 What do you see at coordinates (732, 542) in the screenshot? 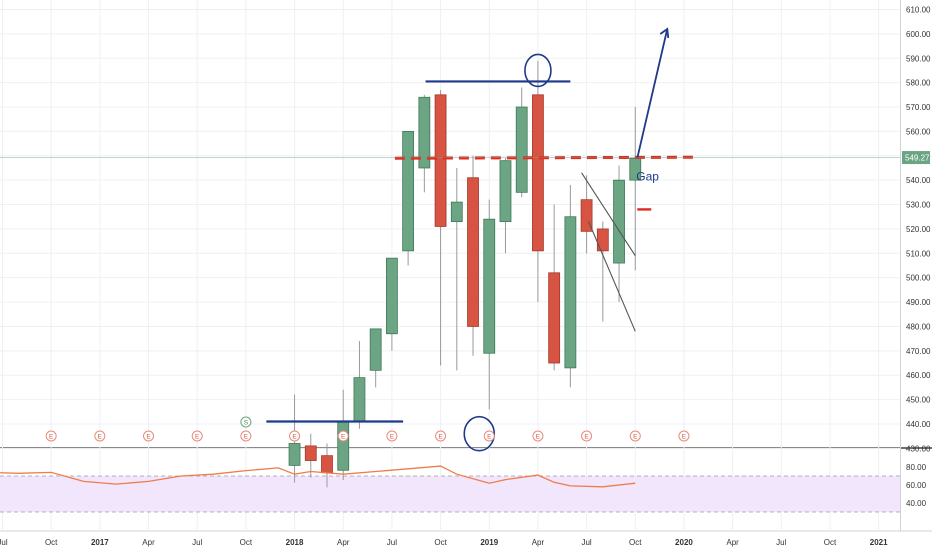
I see `time-tick-label: Apr` at bounding box center [732, 542].